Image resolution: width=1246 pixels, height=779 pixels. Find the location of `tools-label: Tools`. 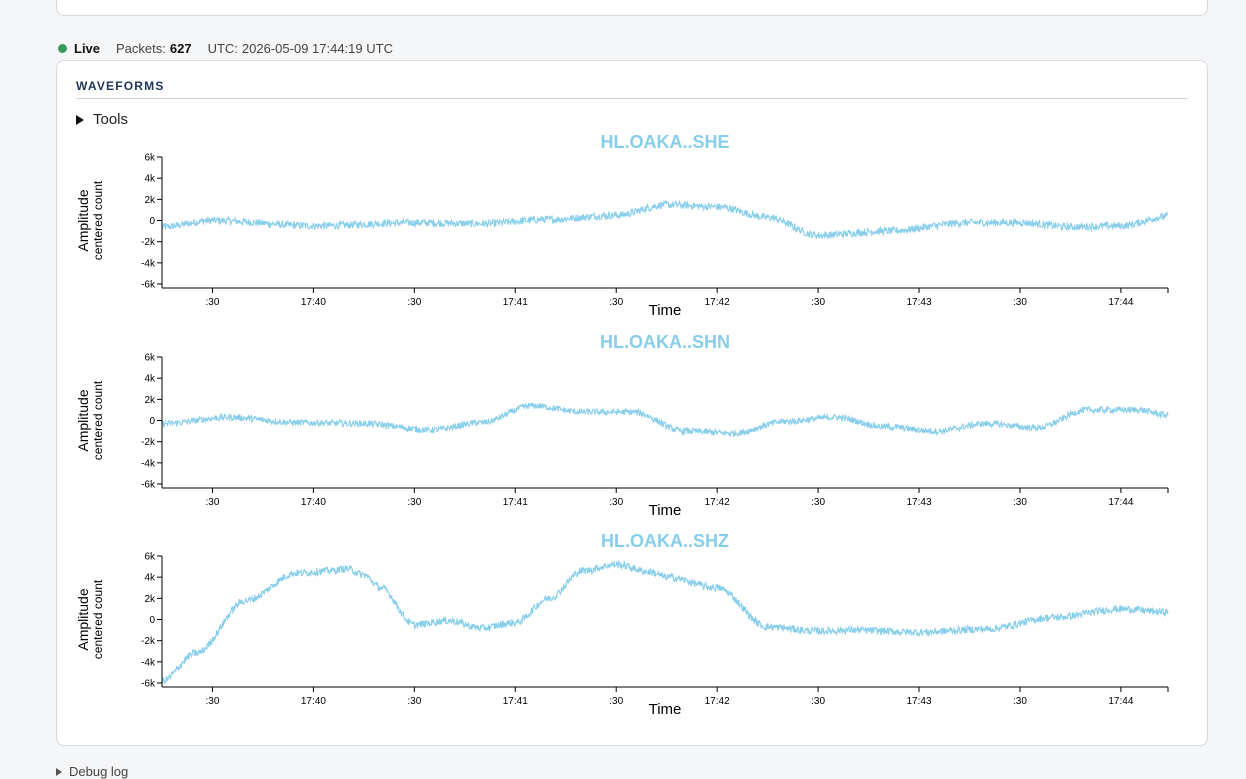

tools-label: Tools is located at coordinates (111, 119).